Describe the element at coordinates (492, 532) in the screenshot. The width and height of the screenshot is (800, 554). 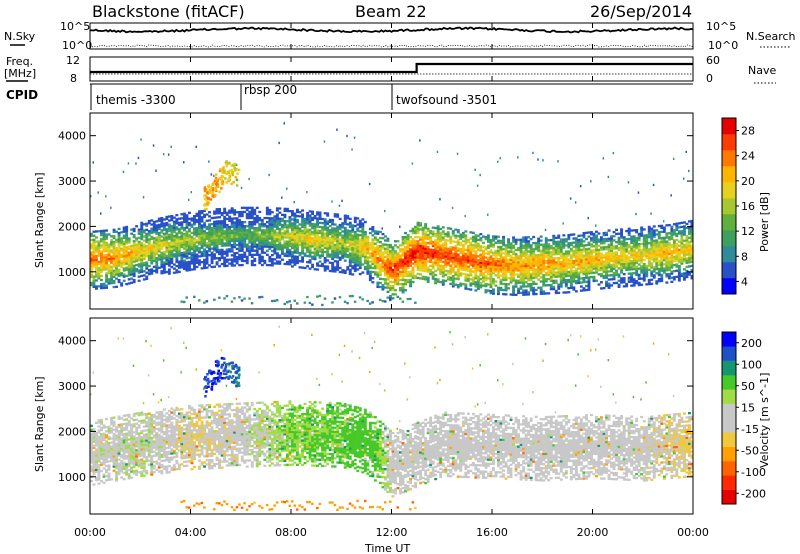
I see `x-tick-label: 16:00` at that location.